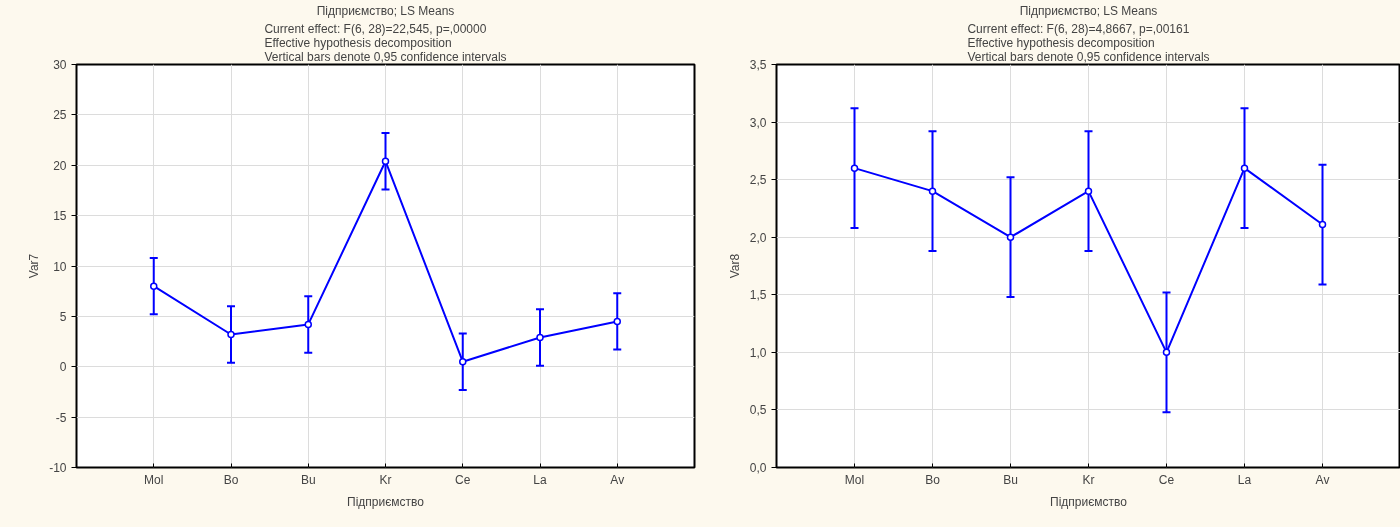 This screenshot has height=527, width=1400. I want to click on y-tick-label: 0,0, so click(758, 468).